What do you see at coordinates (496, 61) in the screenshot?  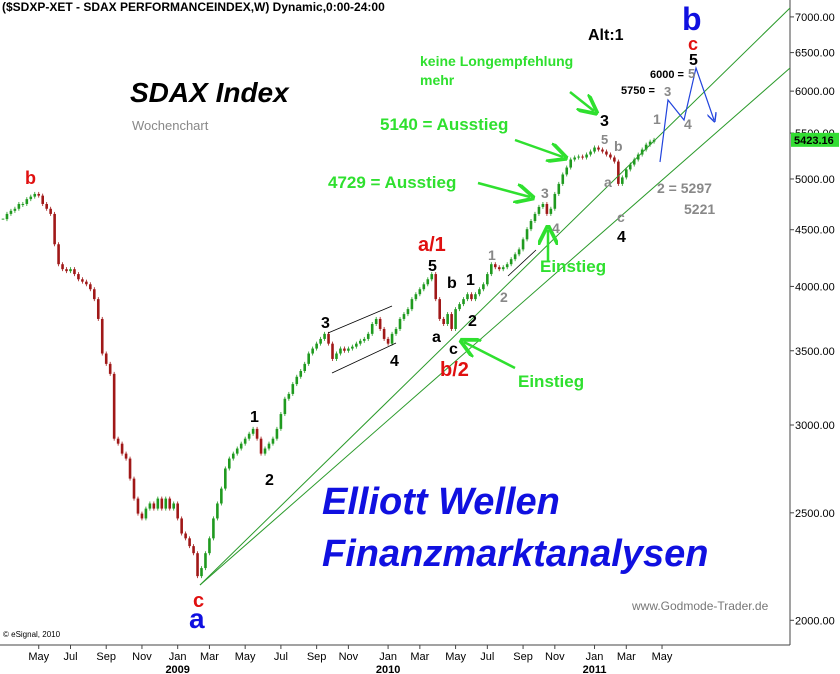 I see `annotation: keine Longempfehlung` at bounding box center [496, 61].